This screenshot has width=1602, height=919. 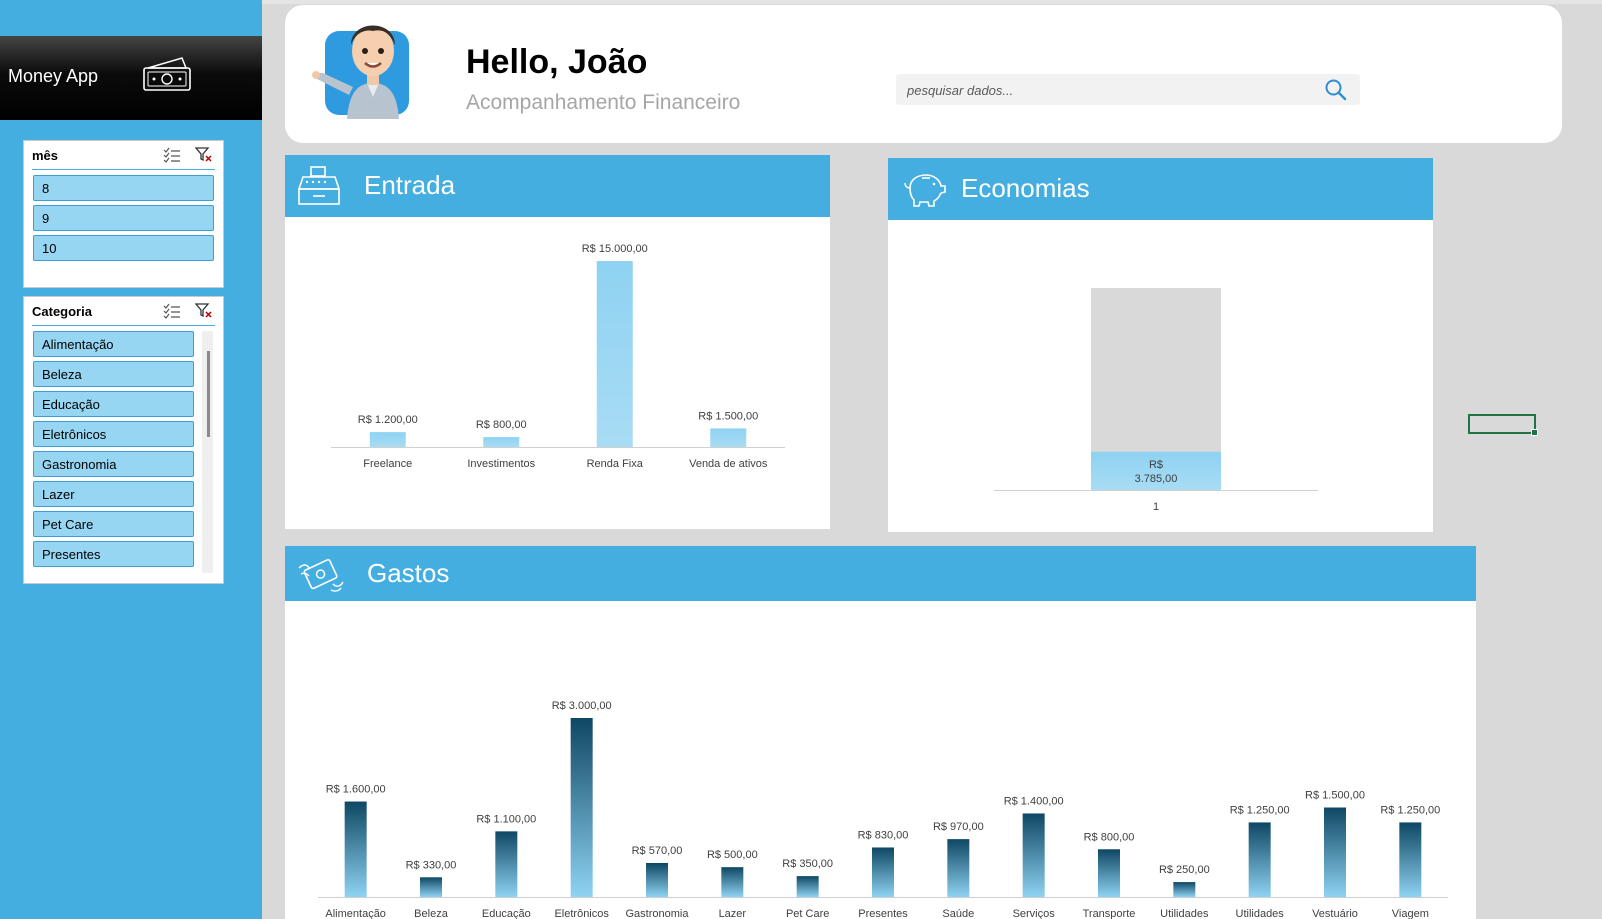 I want to click on month-slicer-title: mês, so click(x=45, y=155).